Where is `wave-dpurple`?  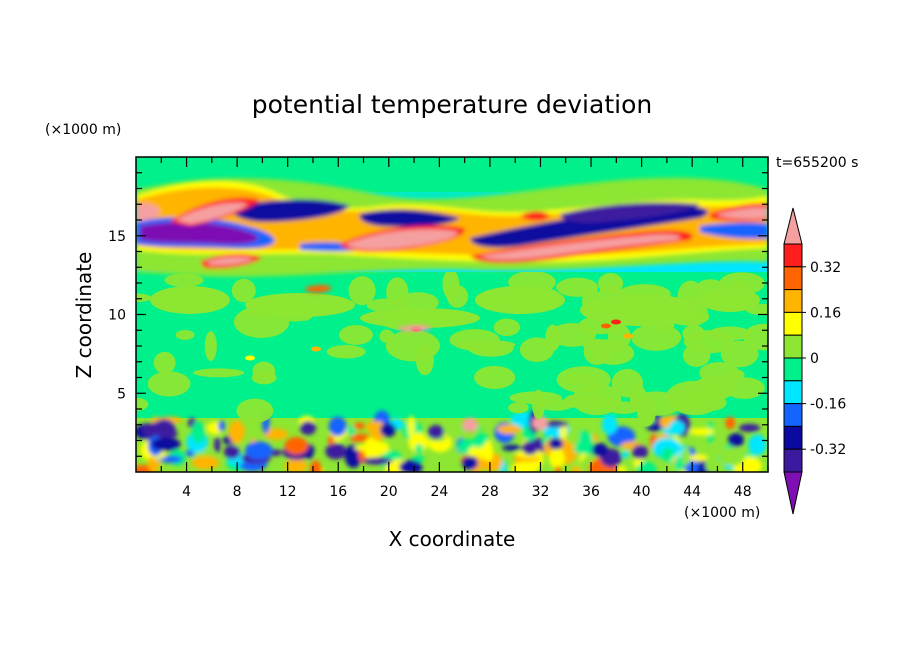
wave-dpurple is located at coordinates (630, 212).